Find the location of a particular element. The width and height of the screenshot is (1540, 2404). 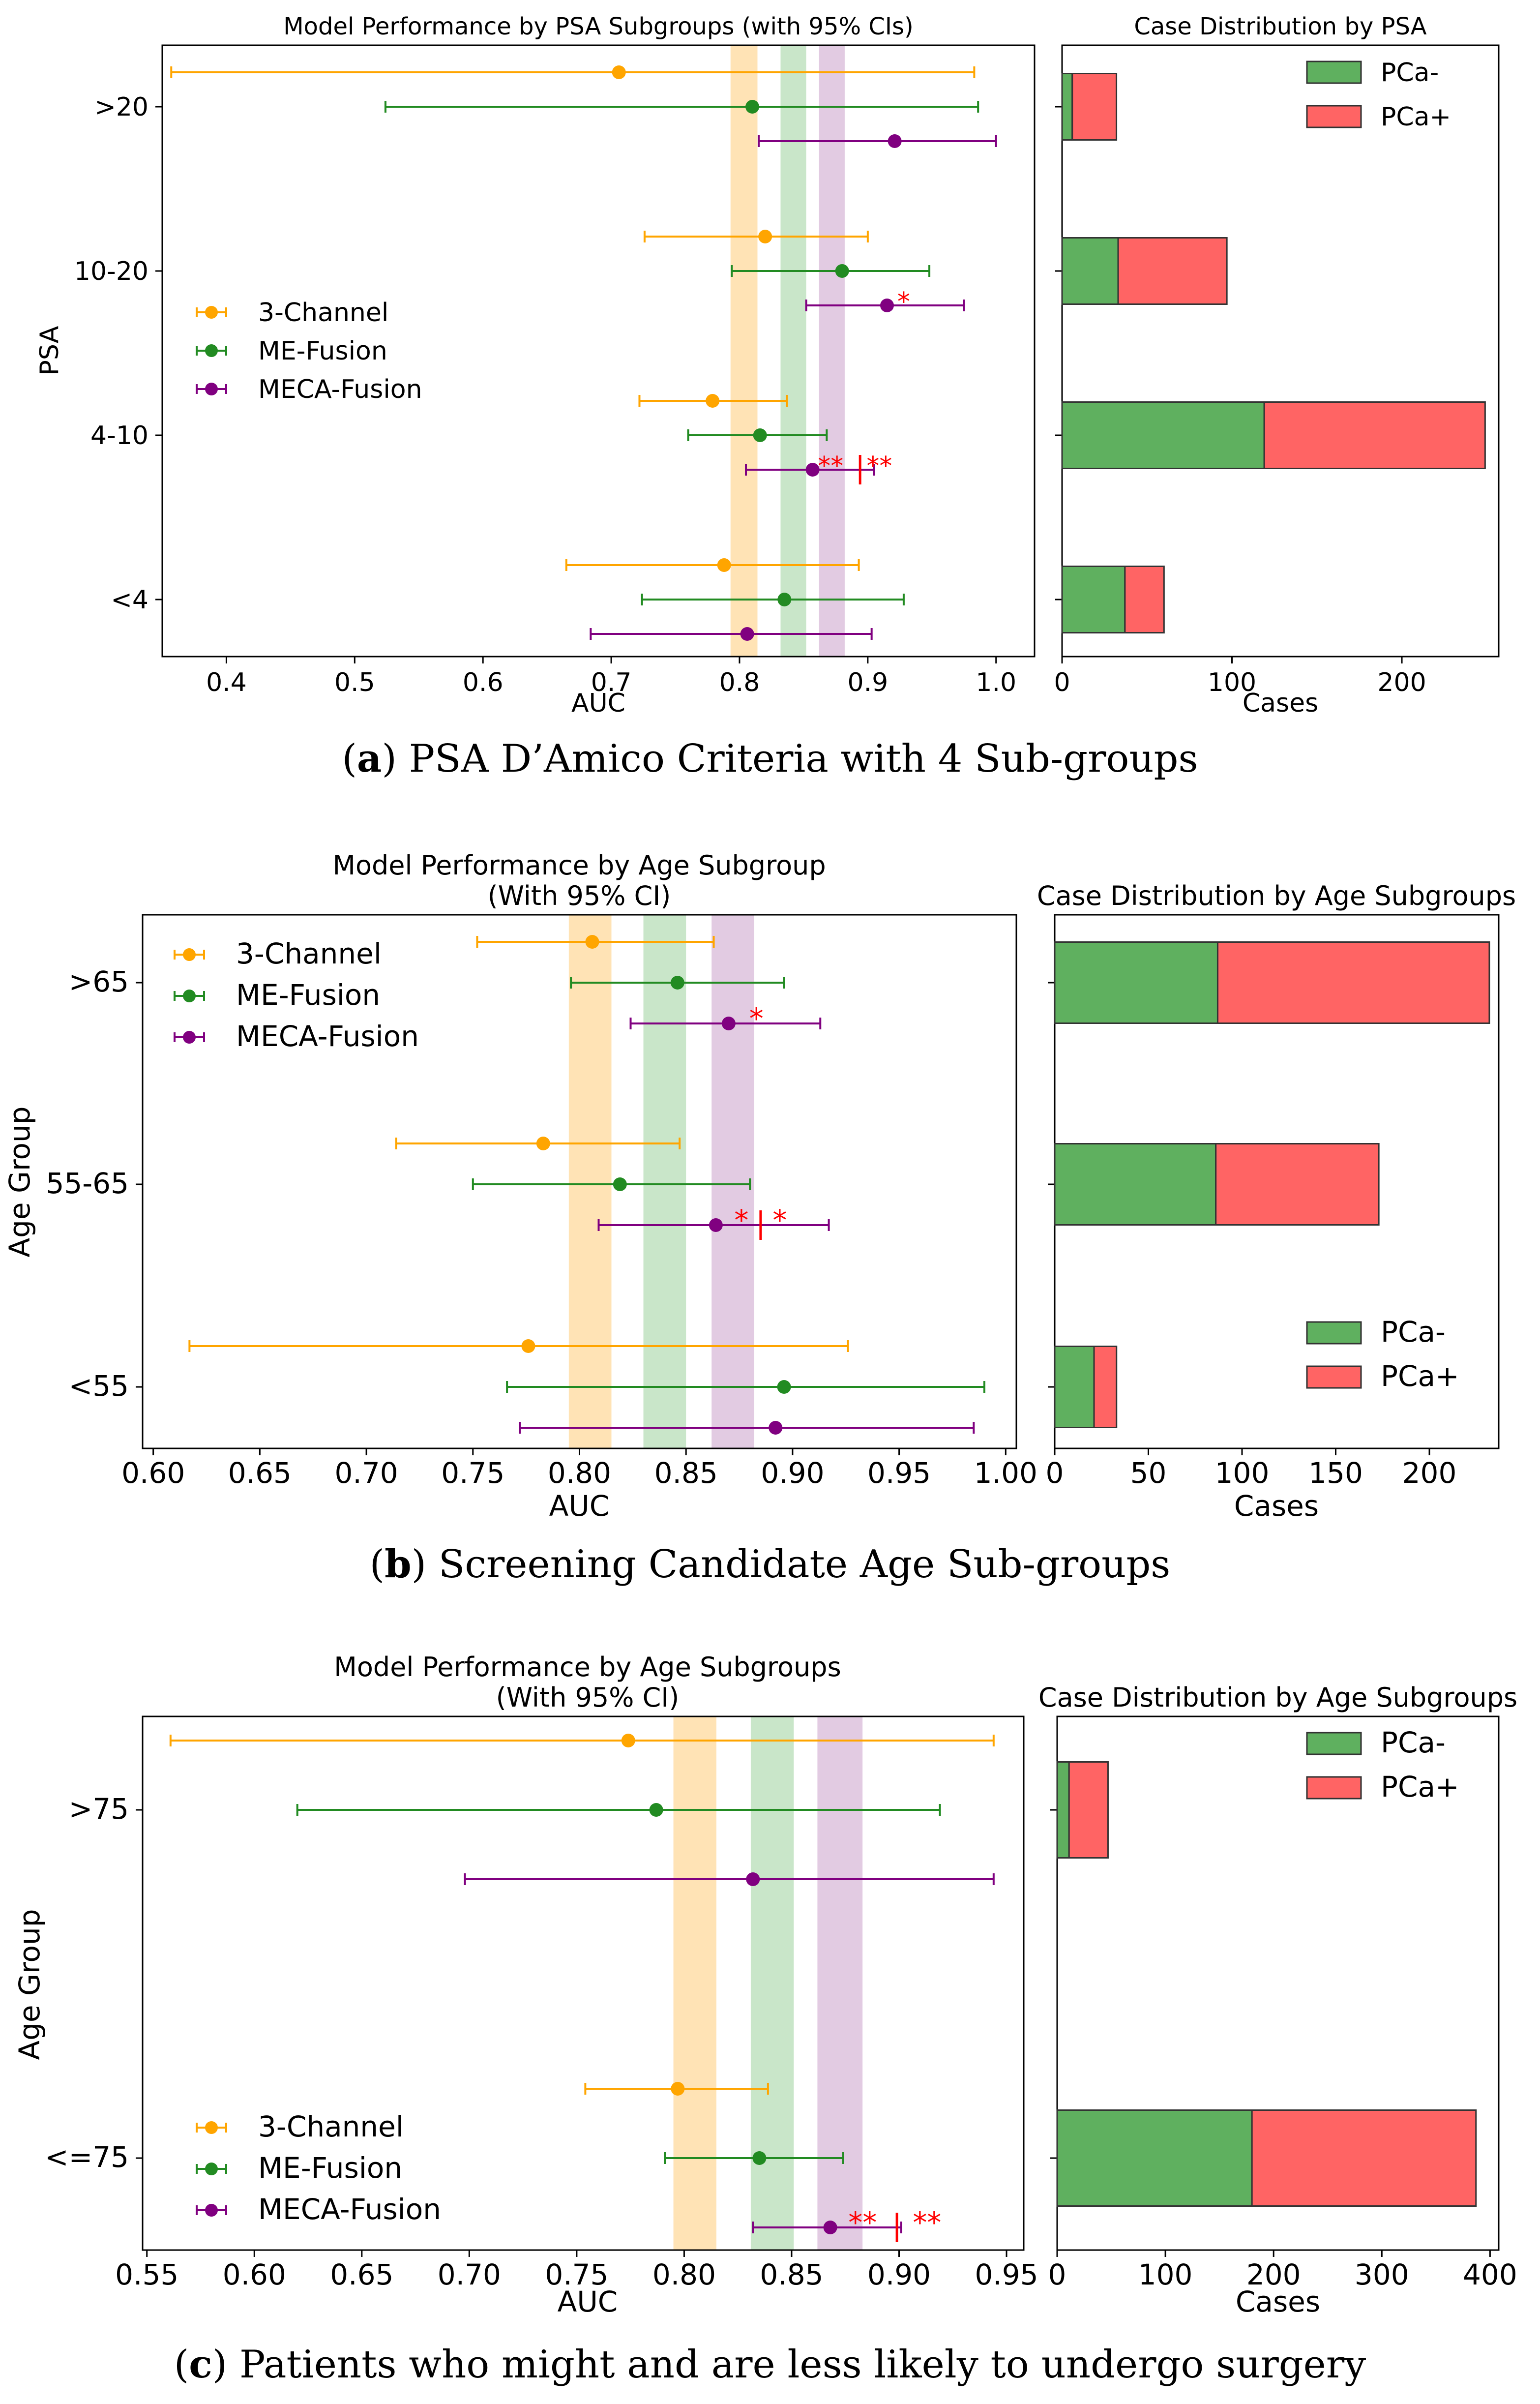

sig-mark-0-0: * is located at coordinates (904, 302).